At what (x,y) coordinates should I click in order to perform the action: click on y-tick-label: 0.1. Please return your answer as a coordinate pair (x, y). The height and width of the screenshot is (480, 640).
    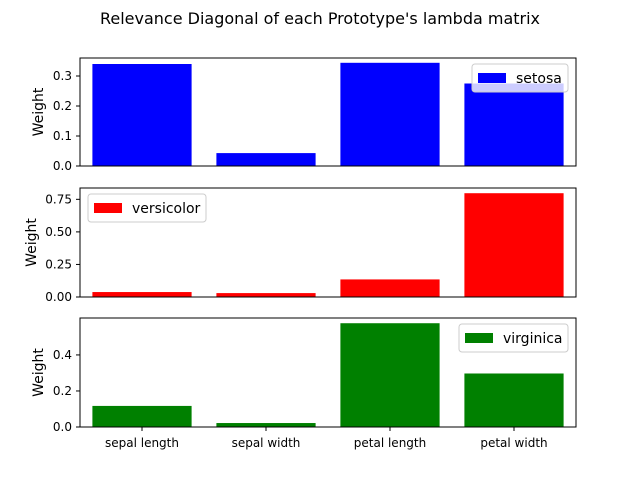
    Looking at the image, I should click on (62, 136).